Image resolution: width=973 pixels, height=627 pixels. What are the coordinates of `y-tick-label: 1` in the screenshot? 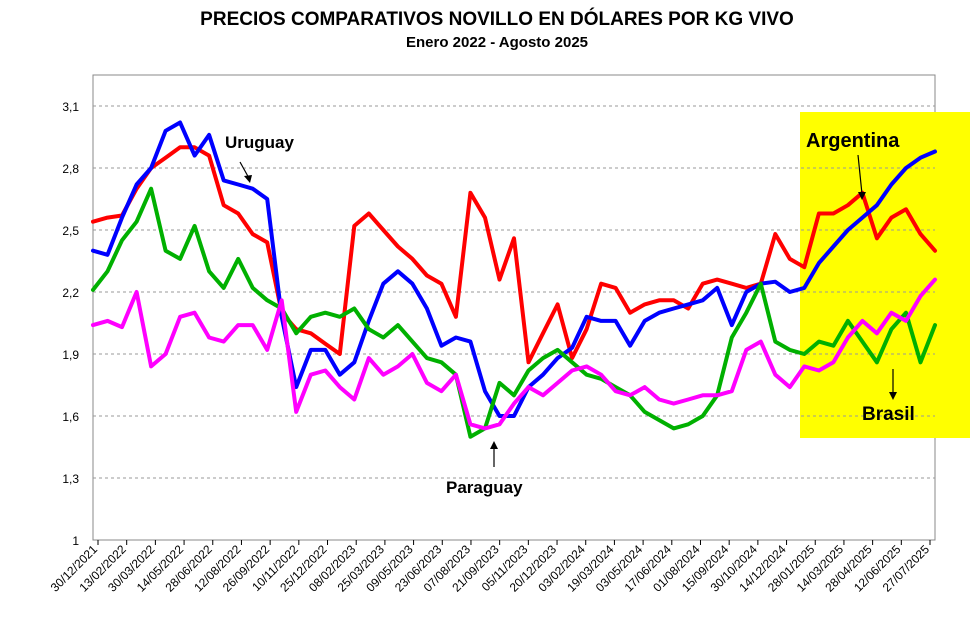 It's located at (75, 541).